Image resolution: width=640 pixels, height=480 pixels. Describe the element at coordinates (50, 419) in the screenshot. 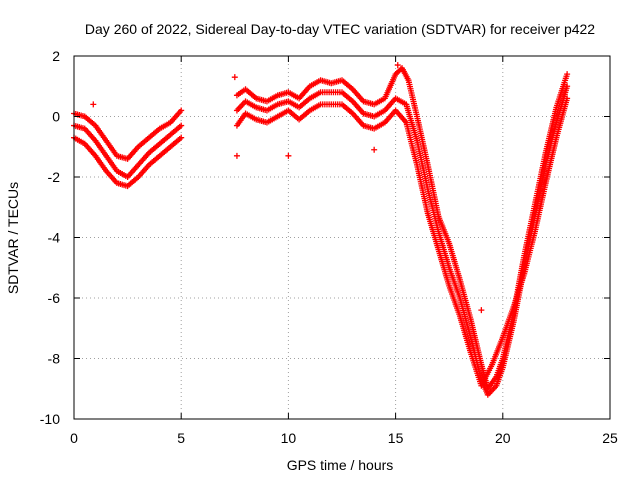

I see `y-tick-label: -10` at that location.